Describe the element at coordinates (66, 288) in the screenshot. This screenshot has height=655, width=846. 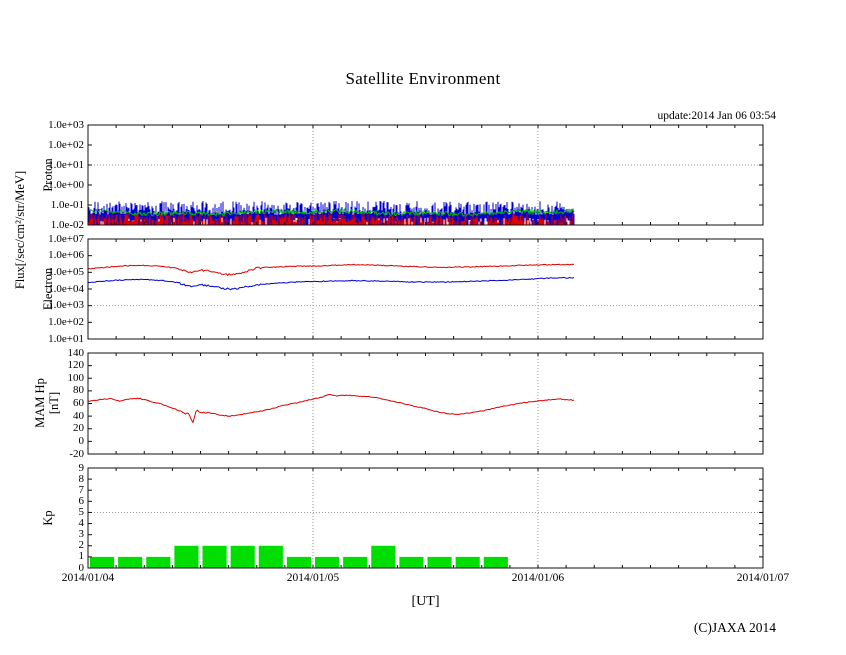
I see `electron-ytick-label: 1.0e+04` at that location.